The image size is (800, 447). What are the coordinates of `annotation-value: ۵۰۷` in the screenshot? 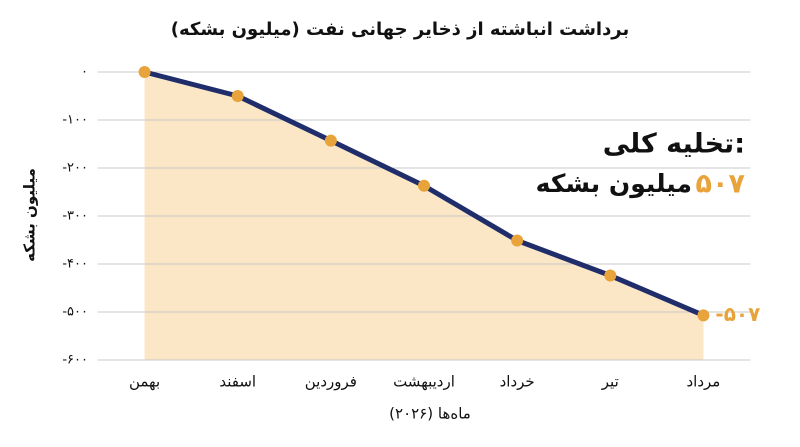 It's located at (721, 184).